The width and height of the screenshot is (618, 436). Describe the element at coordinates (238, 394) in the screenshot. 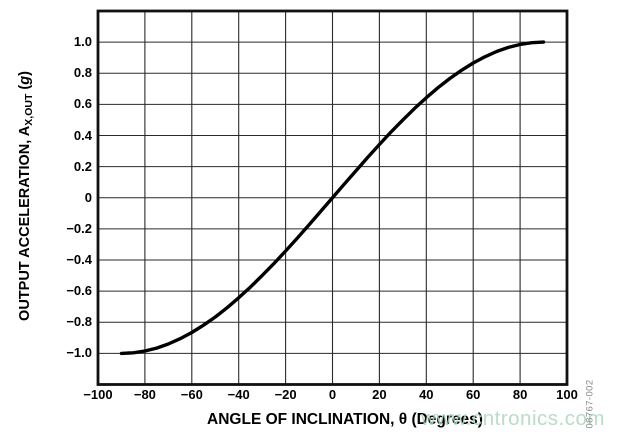

I see `x-tick-label: −40` at that location.